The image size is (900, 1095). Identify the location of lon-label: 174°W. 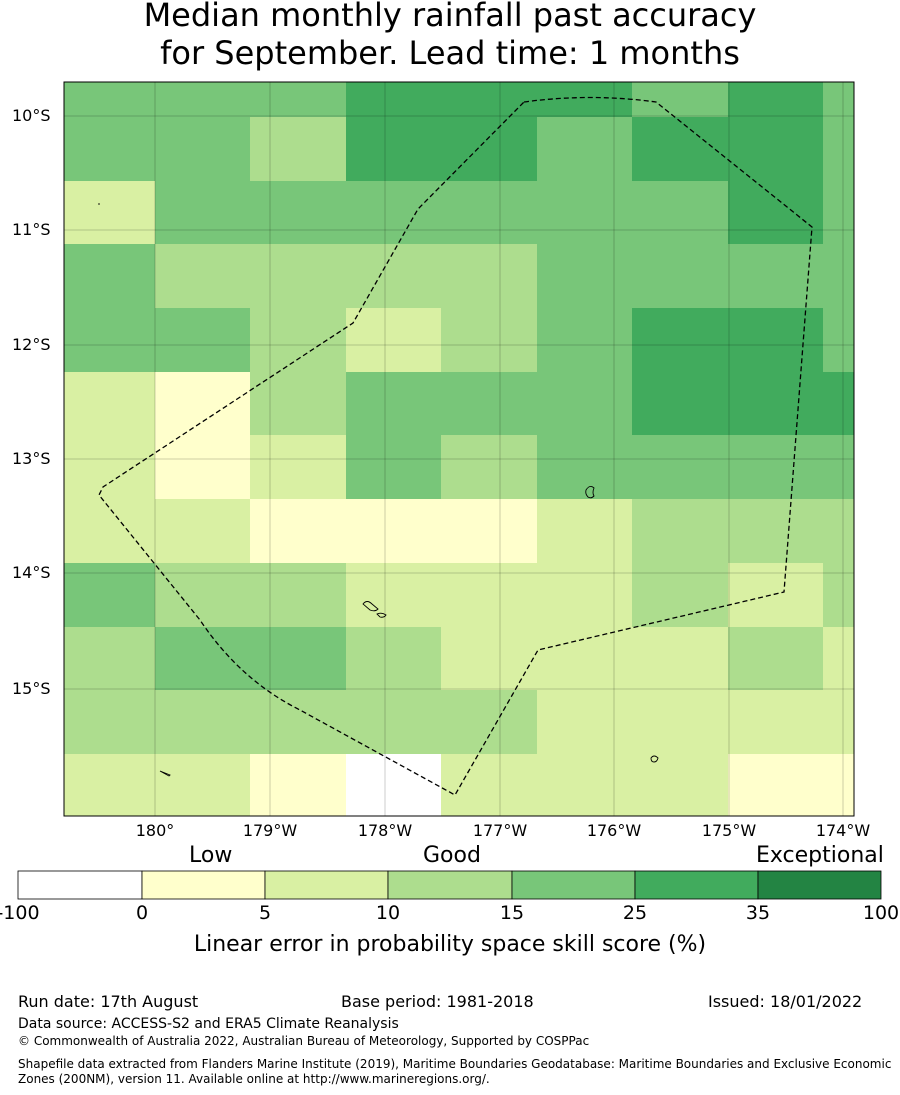
(843, 830).